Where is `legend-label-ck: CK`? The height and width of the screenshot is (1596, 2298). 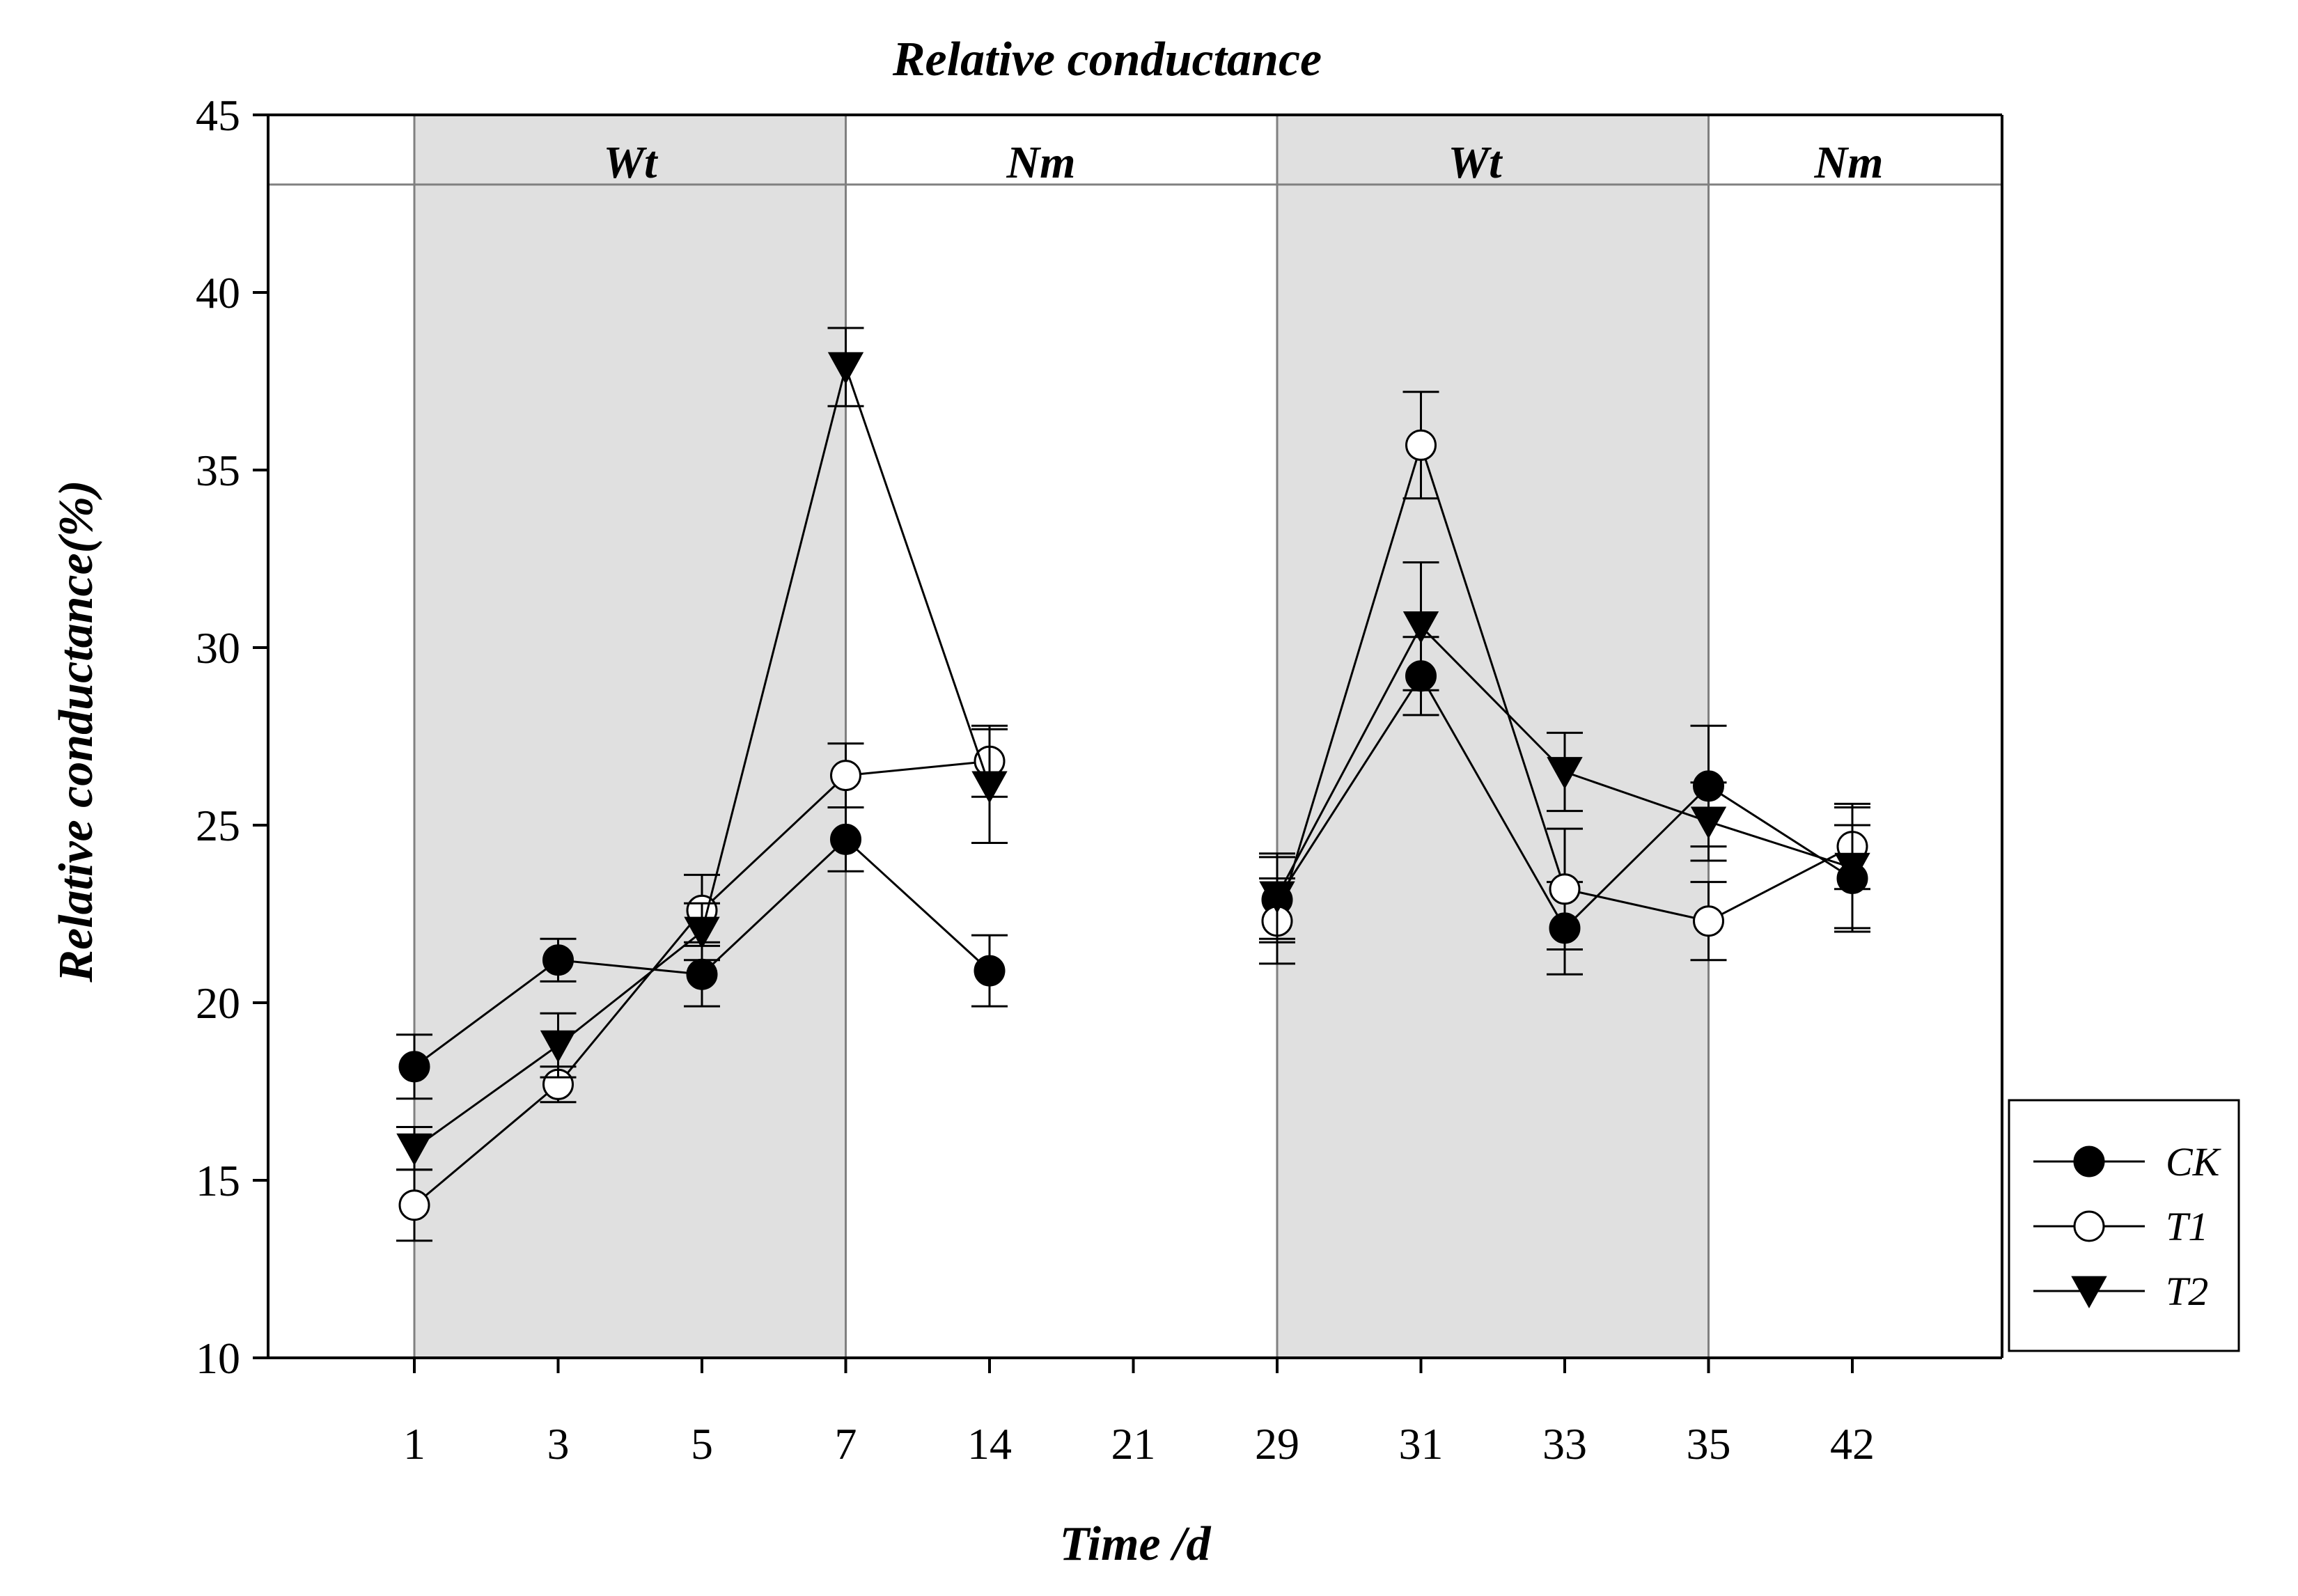
legend-label-ck: CK is located at coordinates (2194, 1162).